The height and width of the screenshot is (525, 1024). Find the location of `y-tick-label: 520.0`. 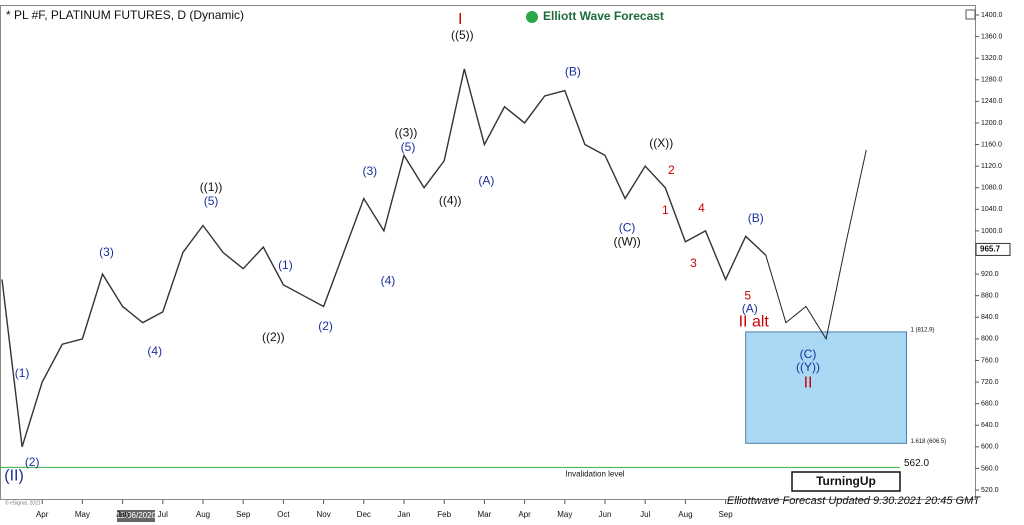

y-tick-label: 520.0 is located at coordinates (990, 490).